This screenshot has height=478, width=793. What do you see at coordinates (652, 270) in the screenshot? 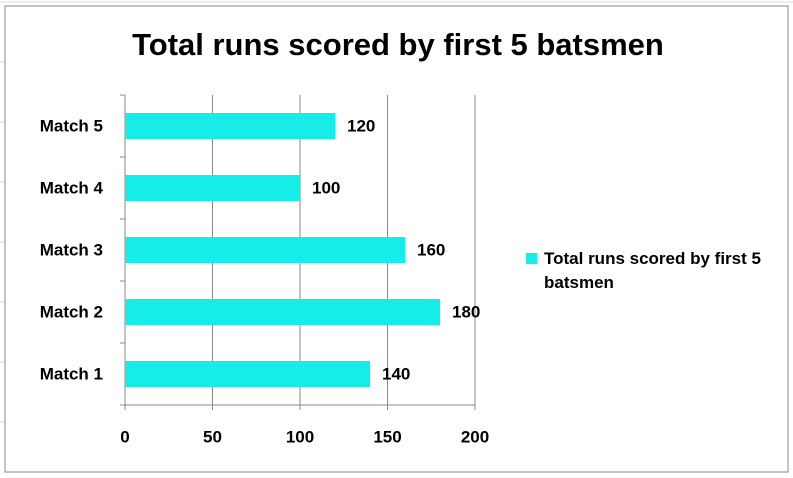
I see `legend-label: Total runs scored by first 5 batsmen` at bounding box center [652, 270].